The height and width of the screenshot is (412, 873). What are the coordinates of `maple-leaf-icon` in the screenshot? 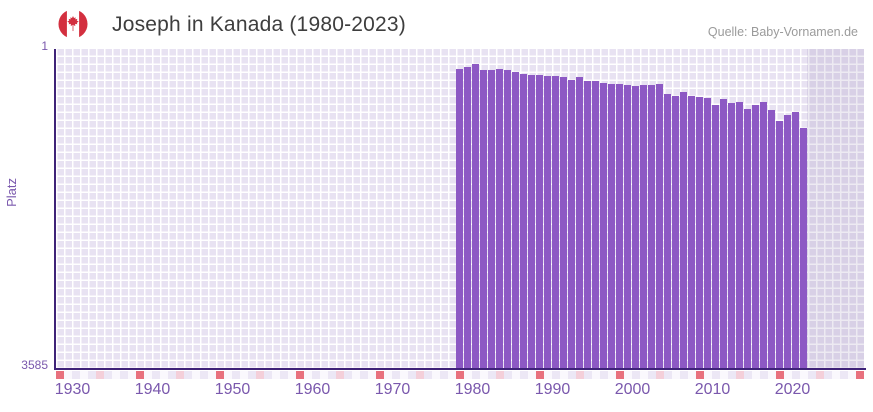 It's located at (73, 21).